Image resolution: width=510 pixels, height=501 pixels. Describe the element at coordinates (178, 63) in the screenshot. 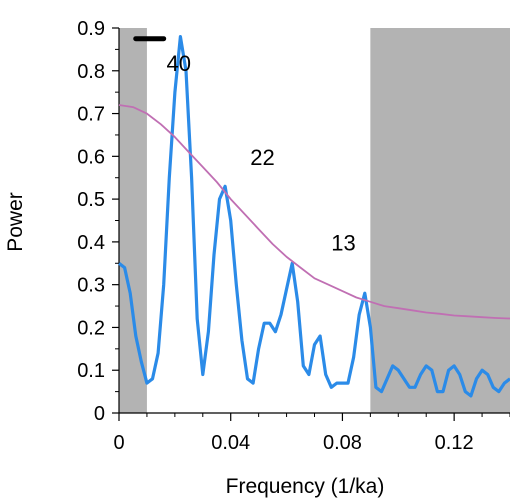

I see `peak-label: 40` at that location.